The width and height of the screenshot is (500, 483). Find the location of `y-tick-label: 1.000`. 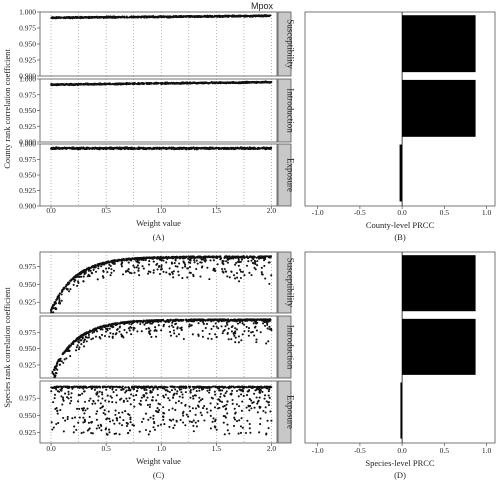

y-tick-label: 1.000 is located at coordinates (27, 12).